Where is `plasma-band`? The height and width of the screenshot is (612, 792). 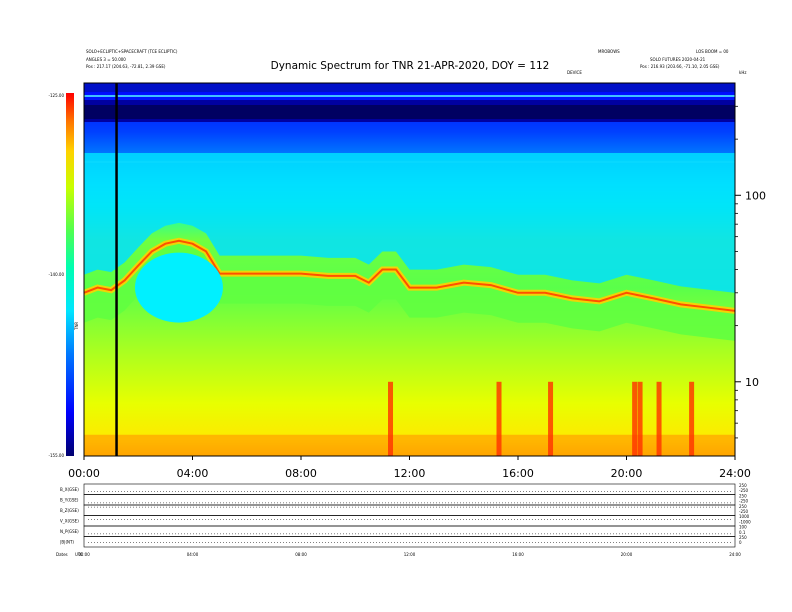
plasma-band is located at coordinates (409, 290).